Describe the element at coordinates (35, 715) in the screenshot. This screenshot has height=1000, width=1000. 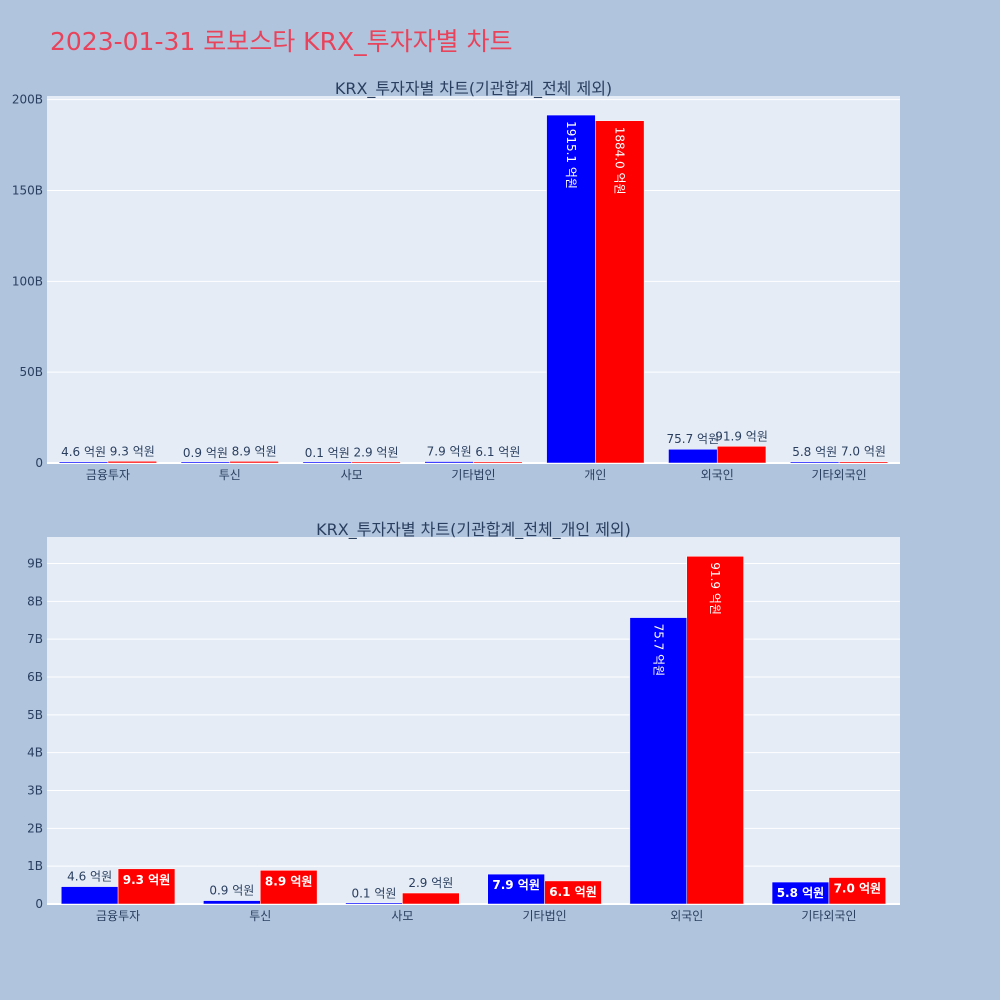
I see `y-tick-label: 5B` at that location.